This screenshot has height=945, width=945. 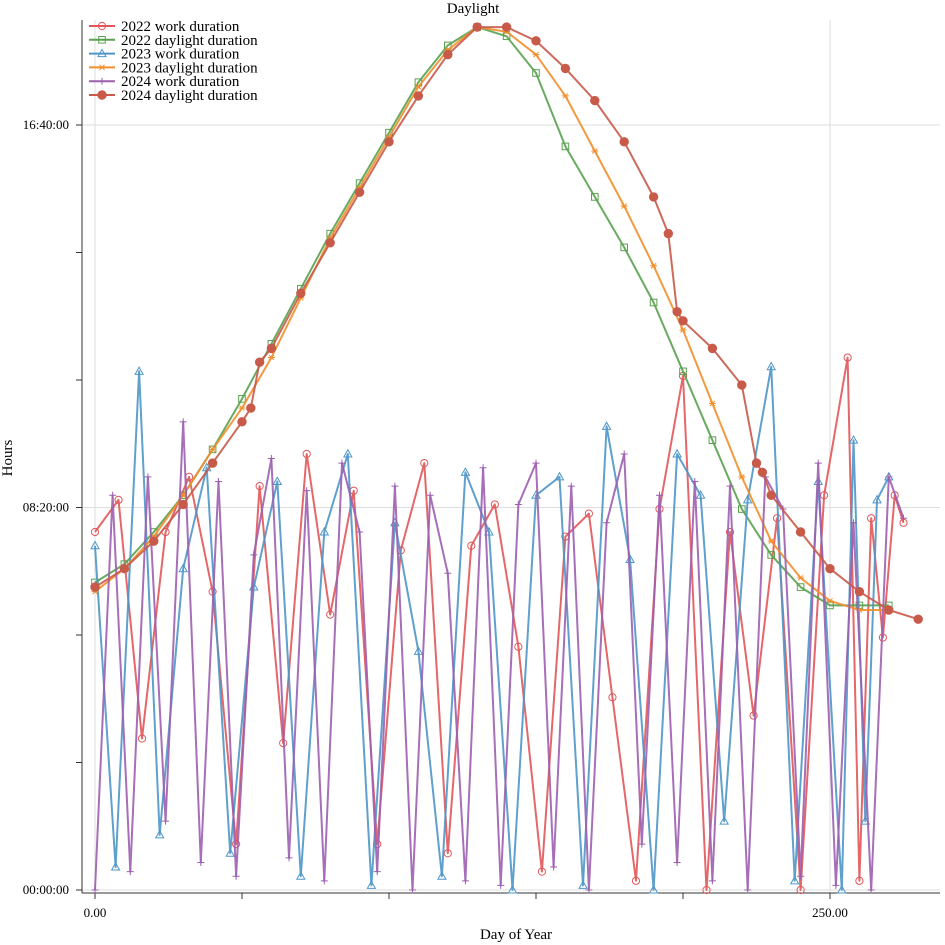 What do you see at coordinates (8, 458) in the screenshot?
I see `y-axis-title: Hours` at bounding box center [8, 458].